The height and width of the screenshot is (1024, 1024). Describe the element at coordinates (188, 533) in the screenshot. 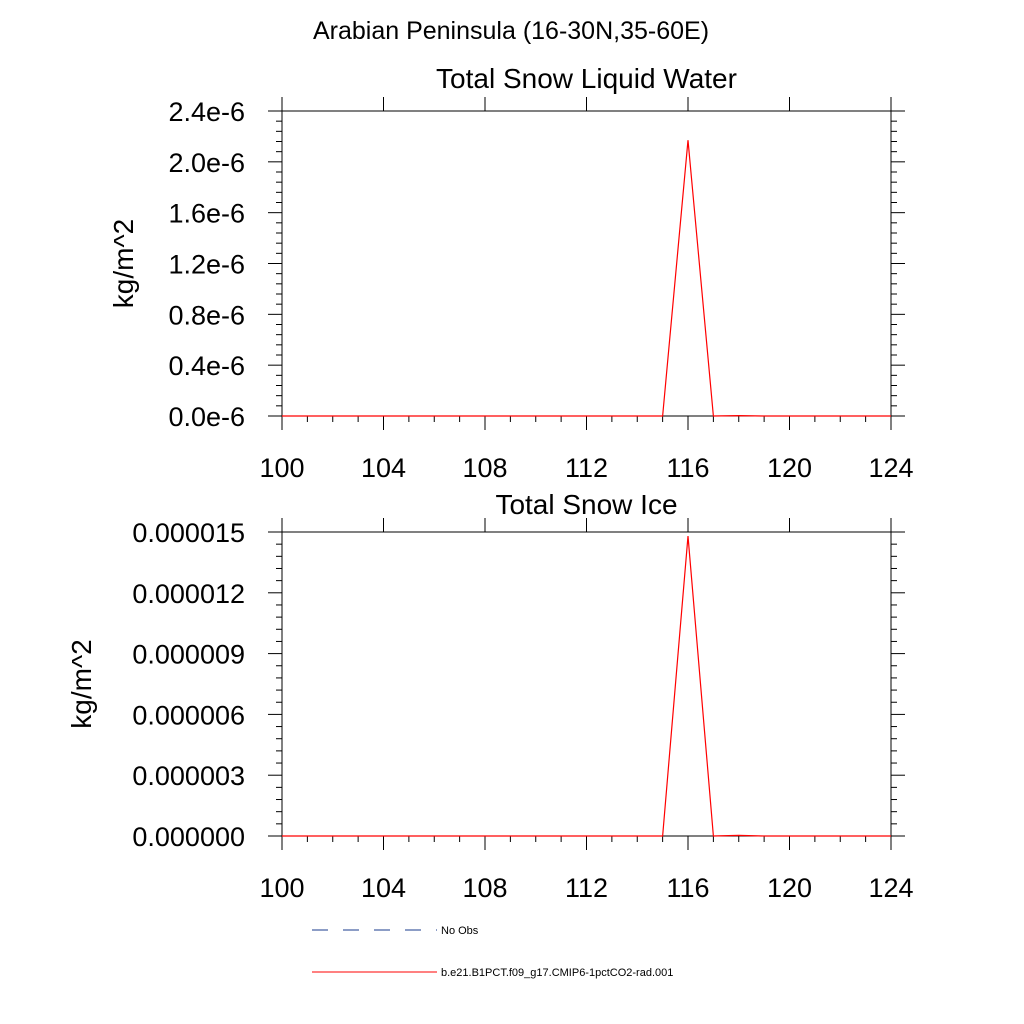

I see `panel2-y-tick-label: 0.000015` at that location.